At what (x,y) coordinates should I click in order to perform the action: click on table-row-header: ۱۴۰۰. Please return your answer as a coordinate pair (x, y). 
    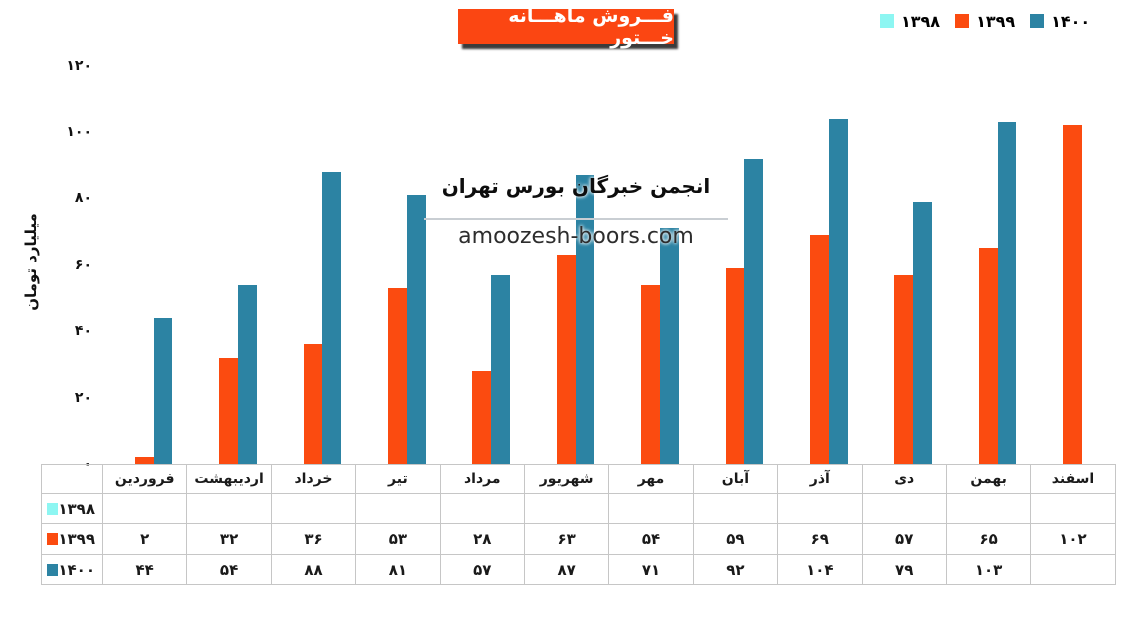
    Looking at the image, I should click on (72, 569).